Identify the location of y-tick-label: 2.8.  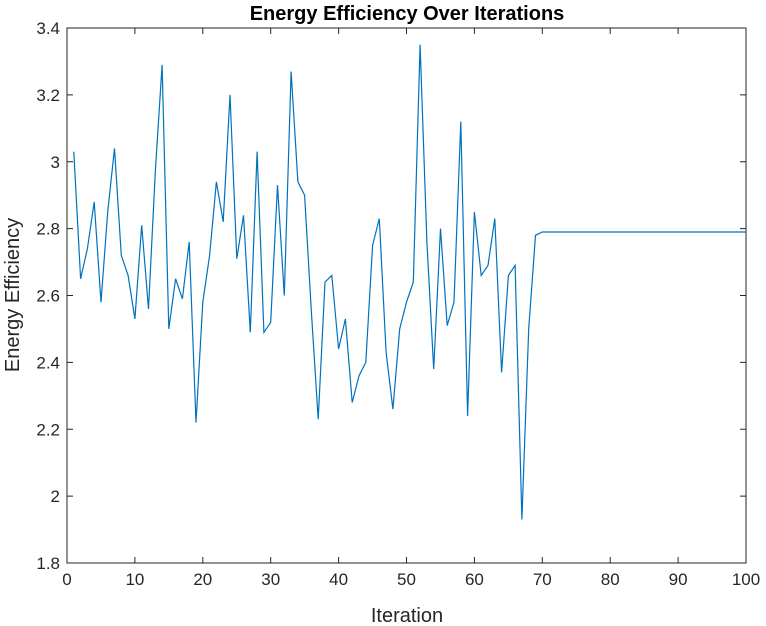
(48, 229).